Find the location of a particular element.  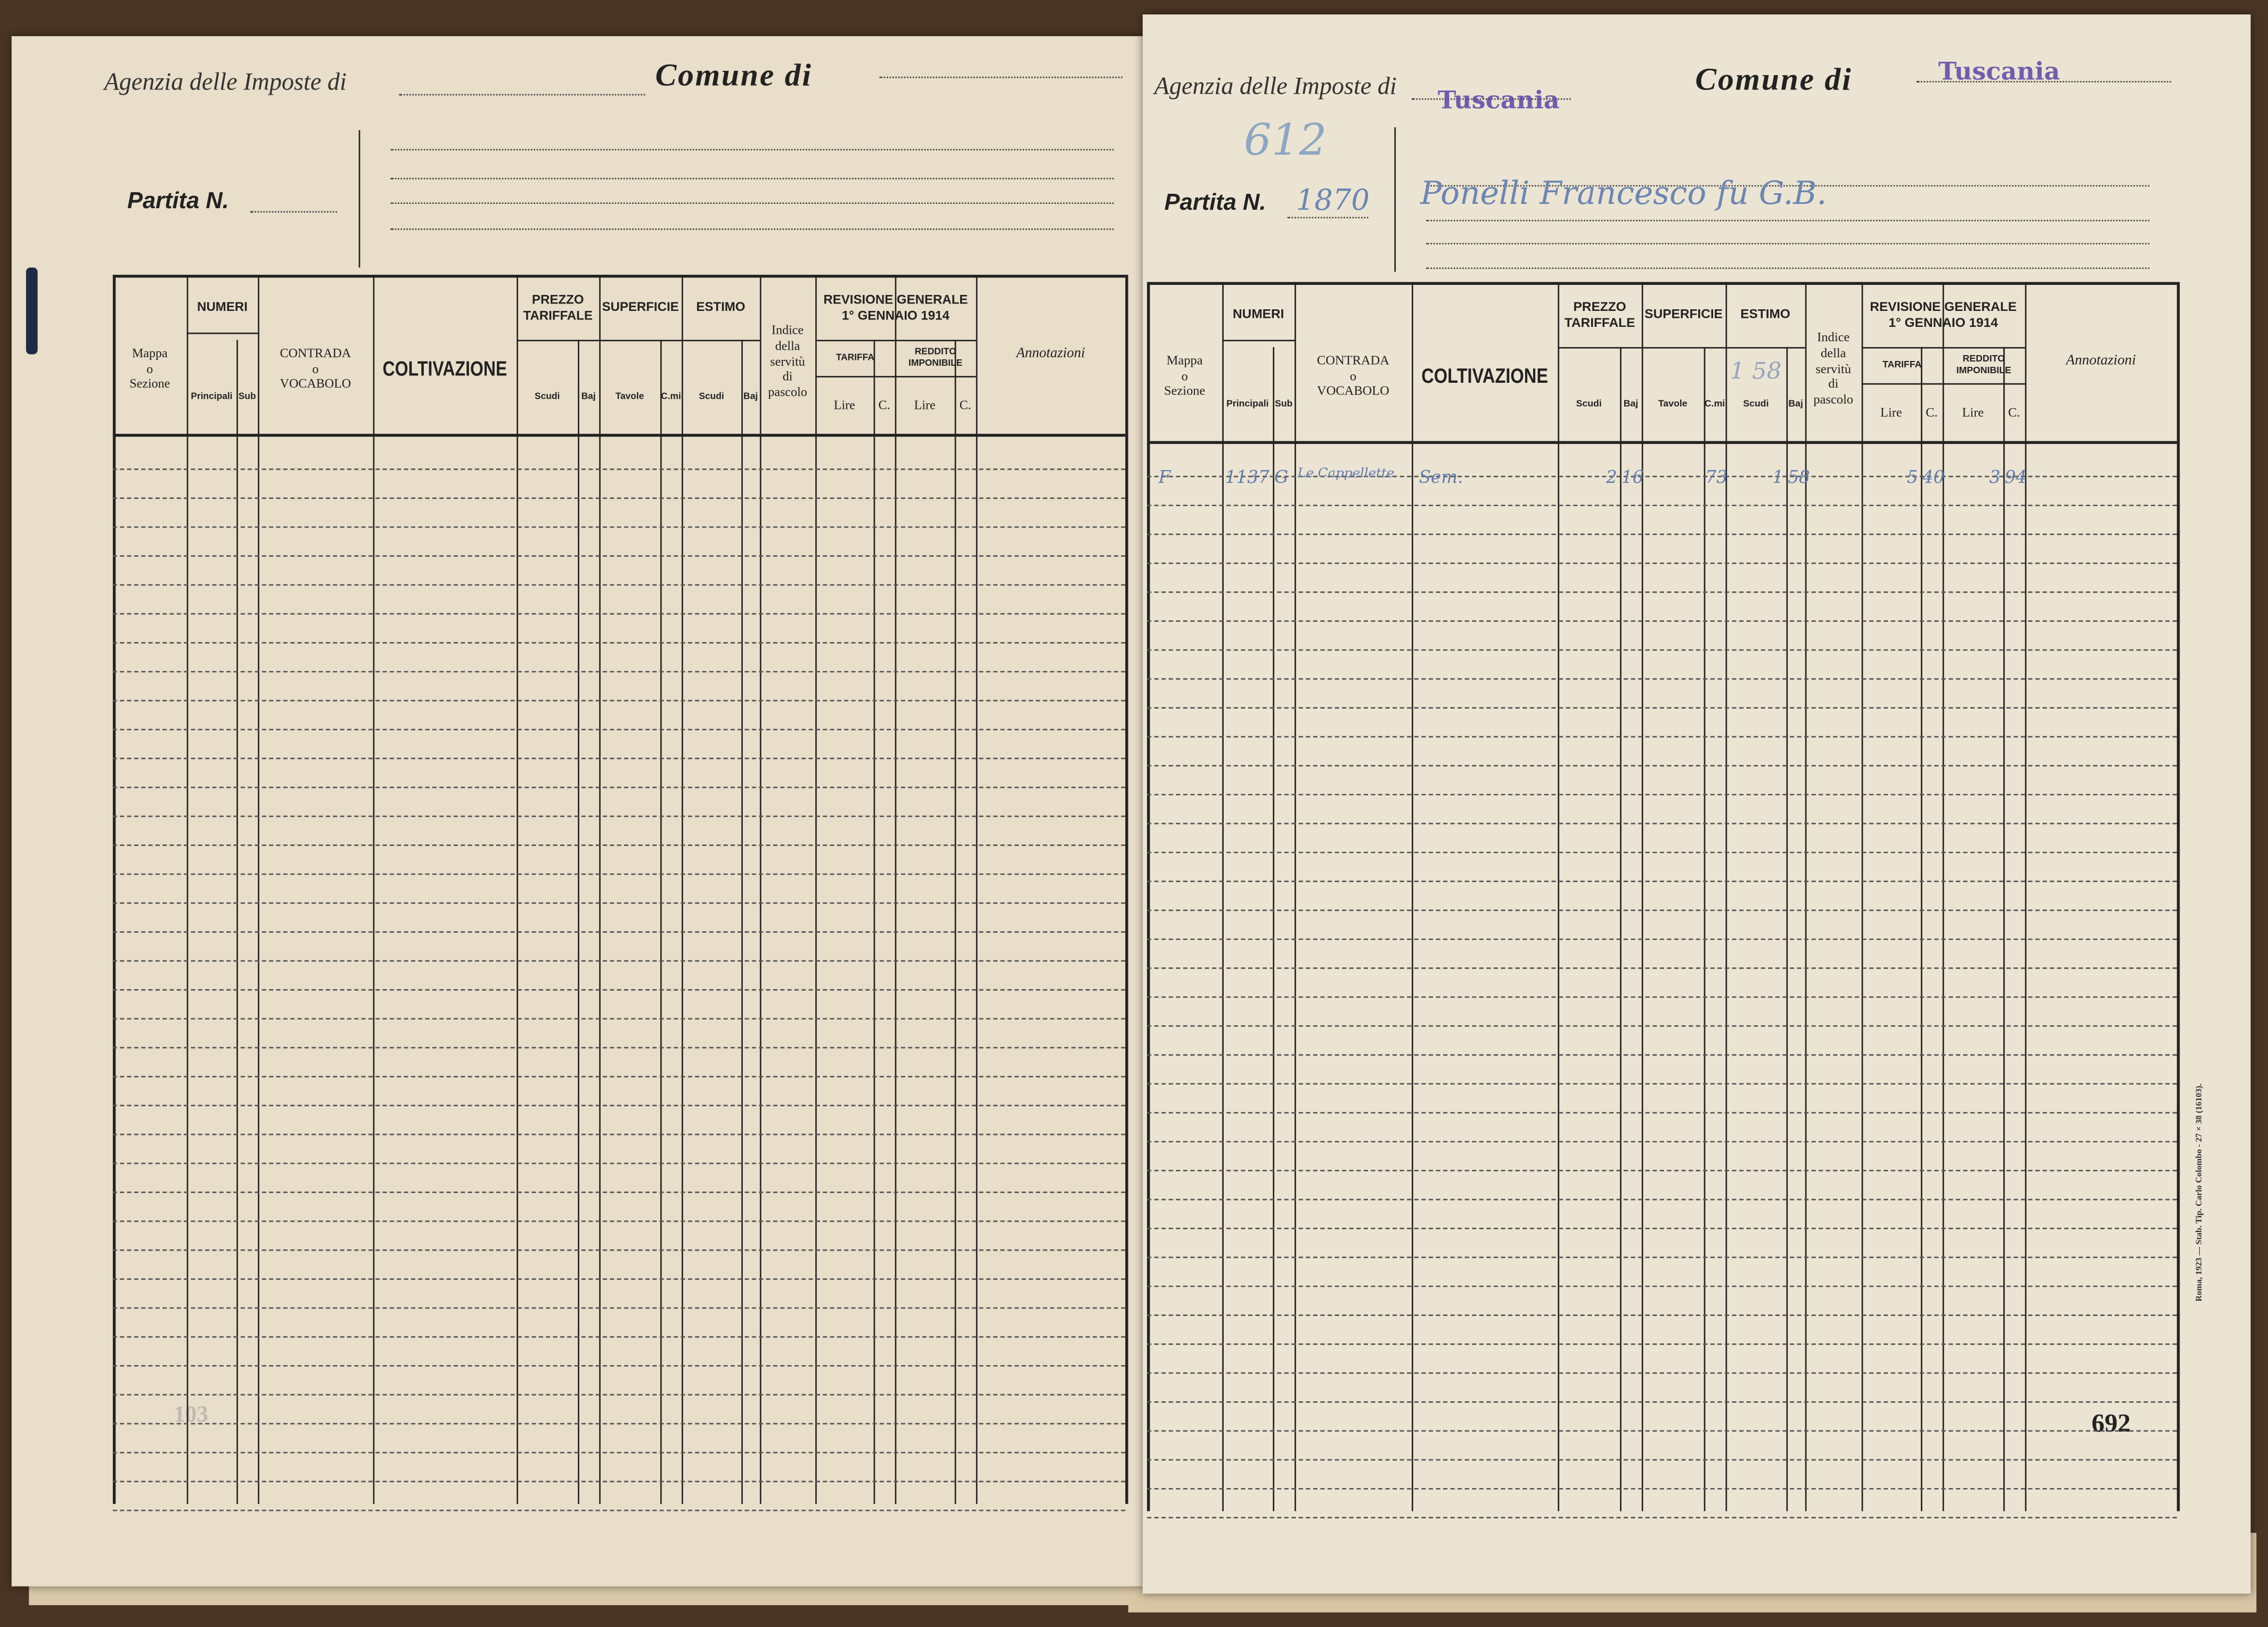

binding-tab is located at coordinates (32, 311).